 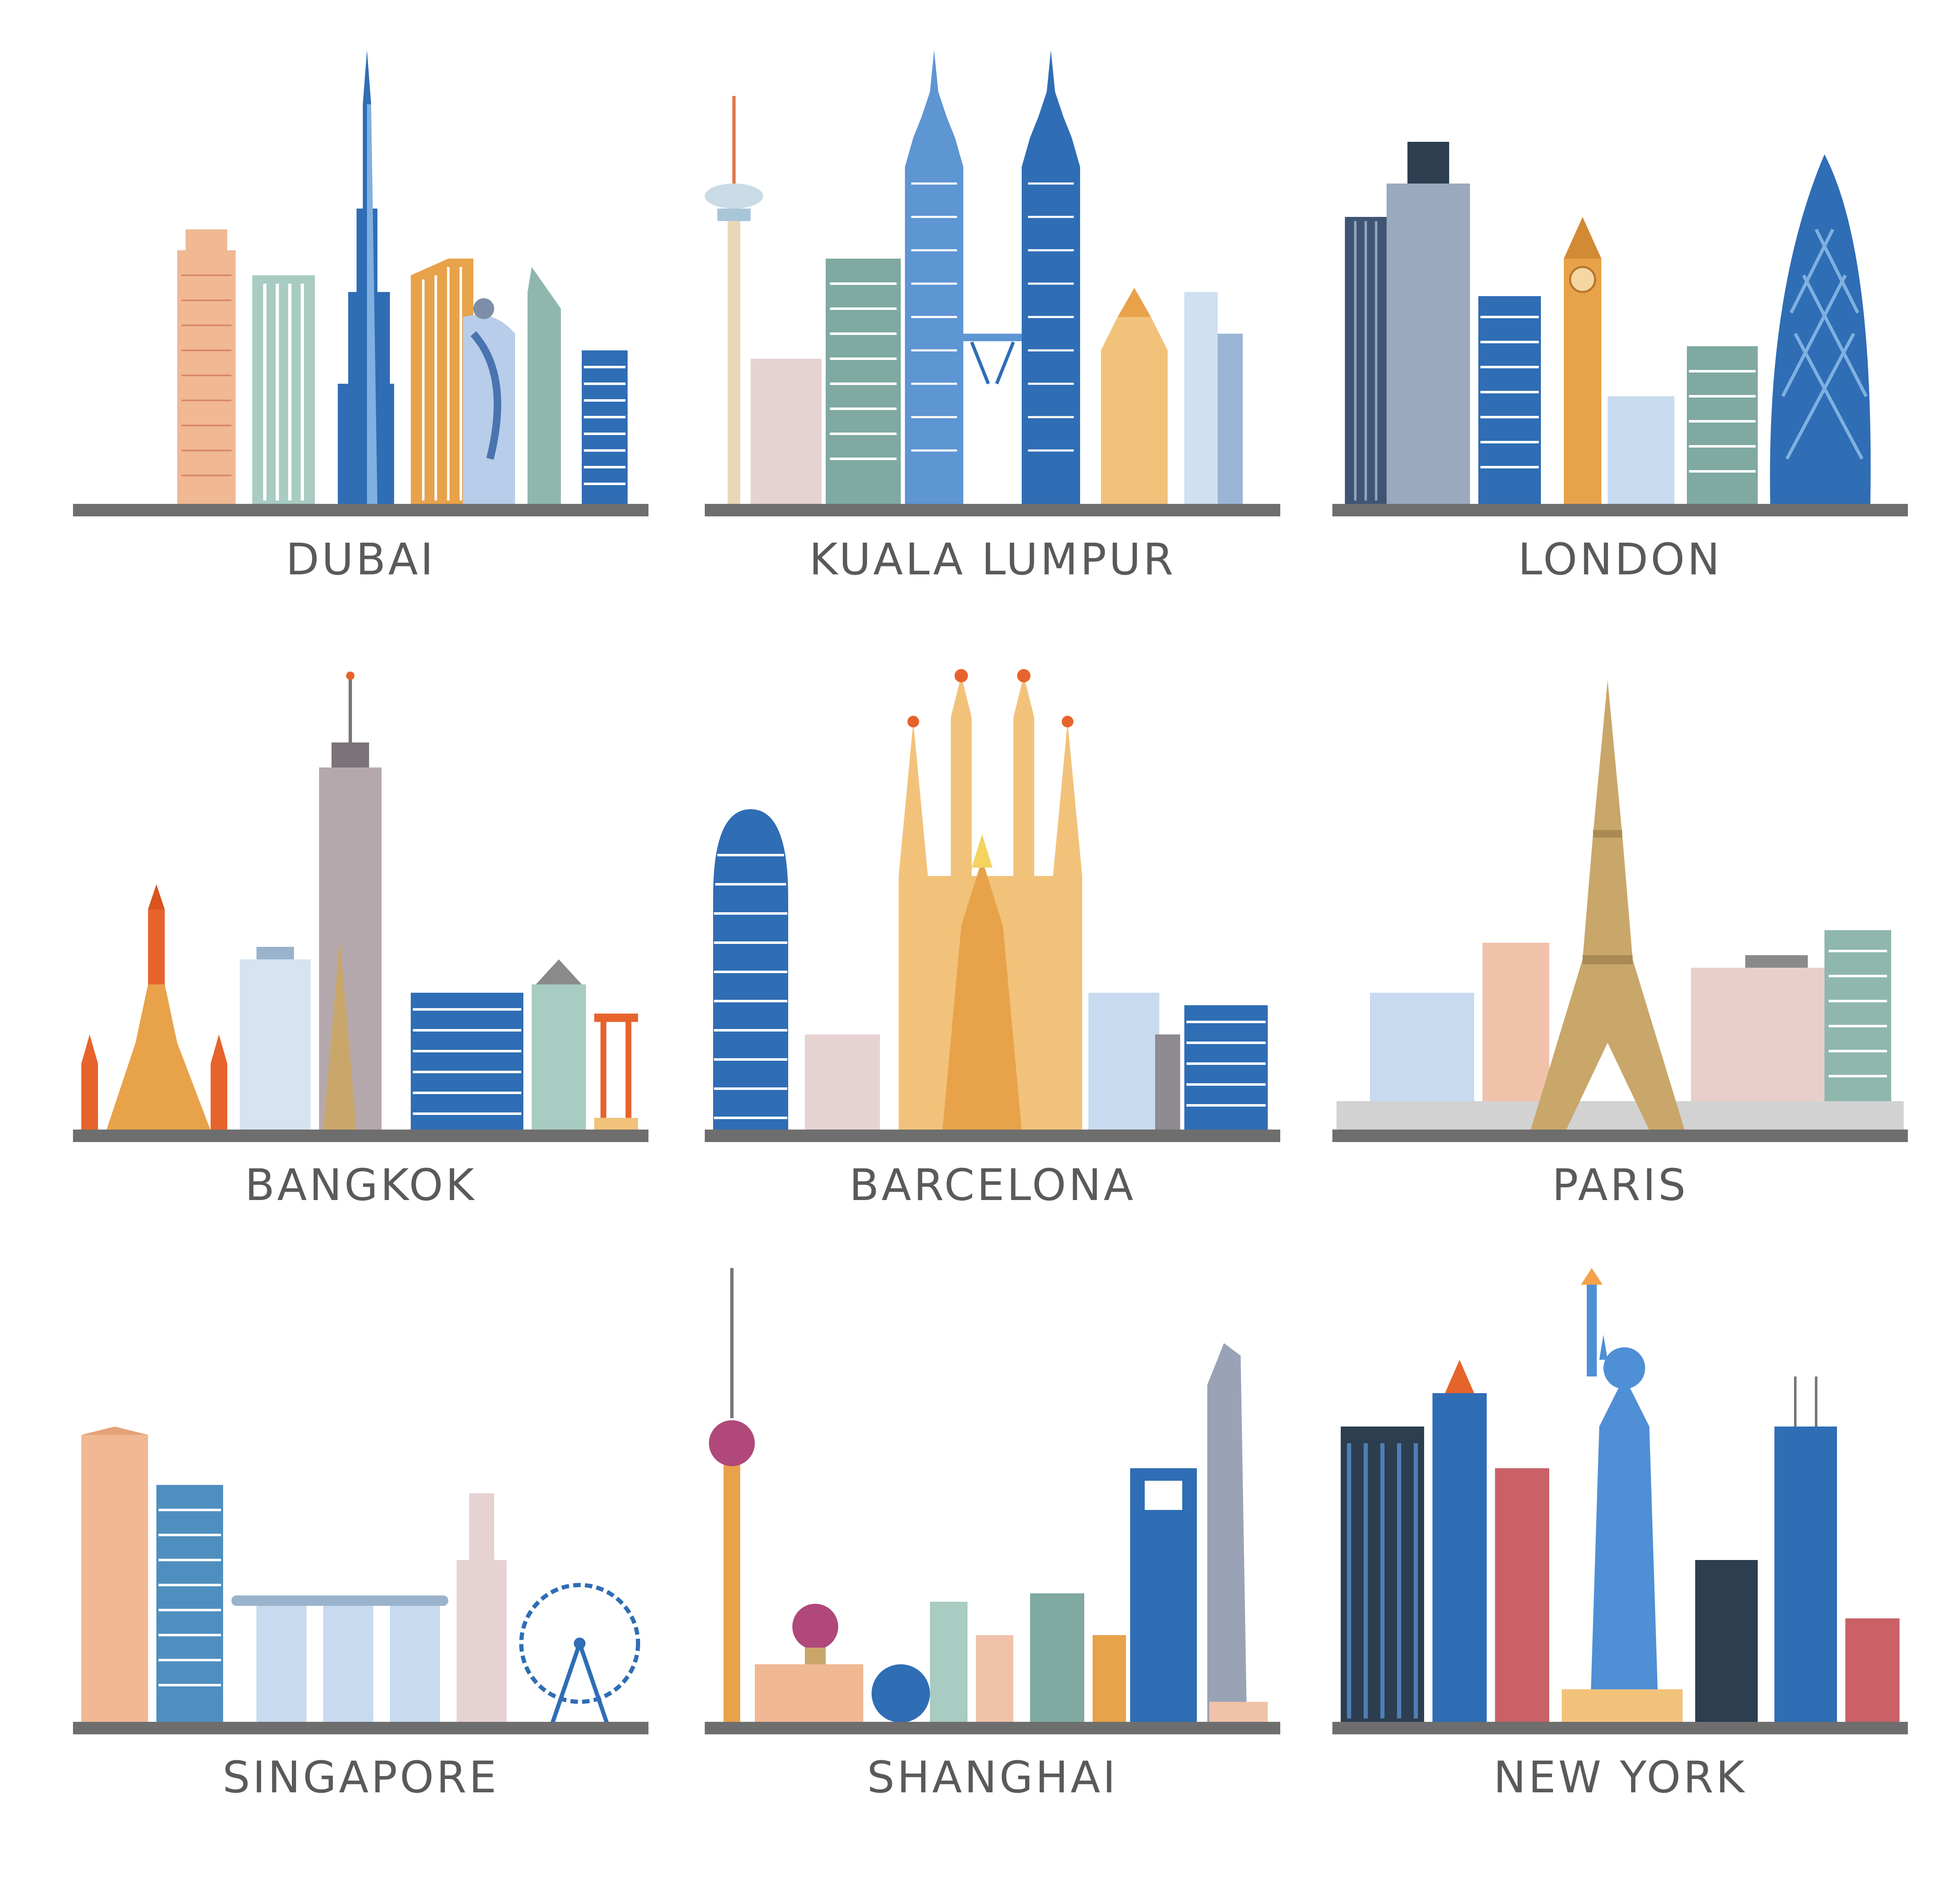 What do you see at coordinates (1608, 323) in the screenshot?
I see `london-skyline-icon` at bounding box center [1608, 323].